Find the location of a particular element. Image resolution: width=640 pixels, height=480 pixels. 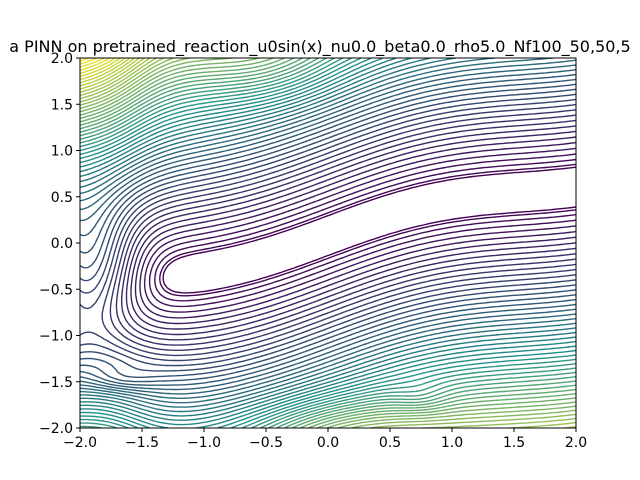

x-tick-label: −2.0 is located at coordinates (80, 443).